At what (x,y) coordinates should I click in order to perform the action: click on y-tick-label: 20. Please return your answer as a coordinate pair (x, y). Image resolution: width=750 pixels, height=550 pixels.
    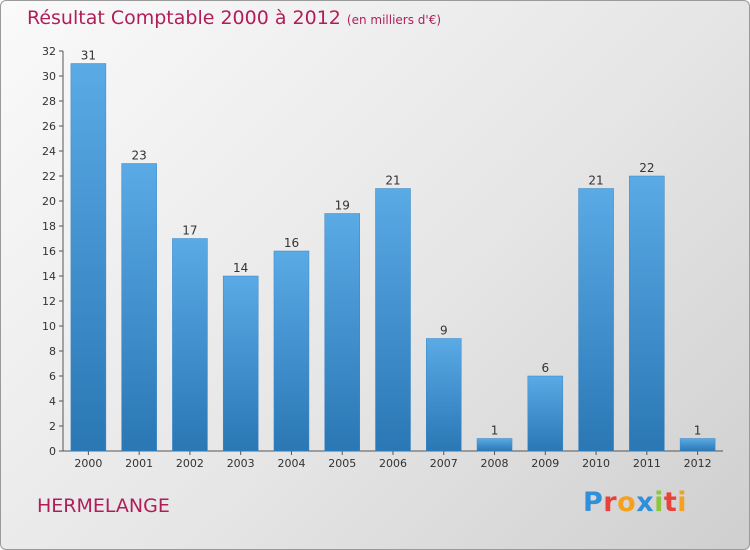
    Looking at the image, I should click on (49, 201).